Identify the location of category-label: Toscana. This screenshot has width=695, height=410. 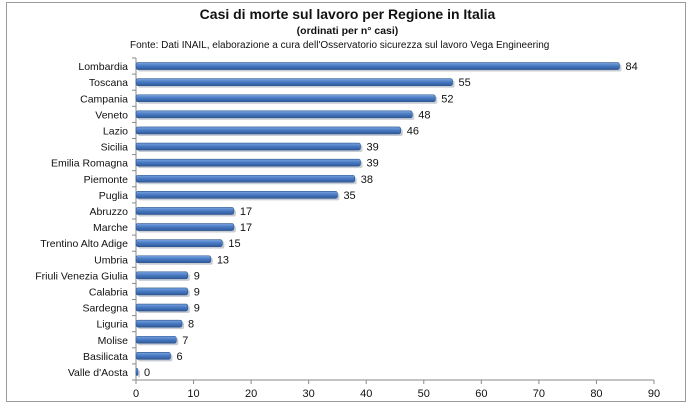
(108, 83).